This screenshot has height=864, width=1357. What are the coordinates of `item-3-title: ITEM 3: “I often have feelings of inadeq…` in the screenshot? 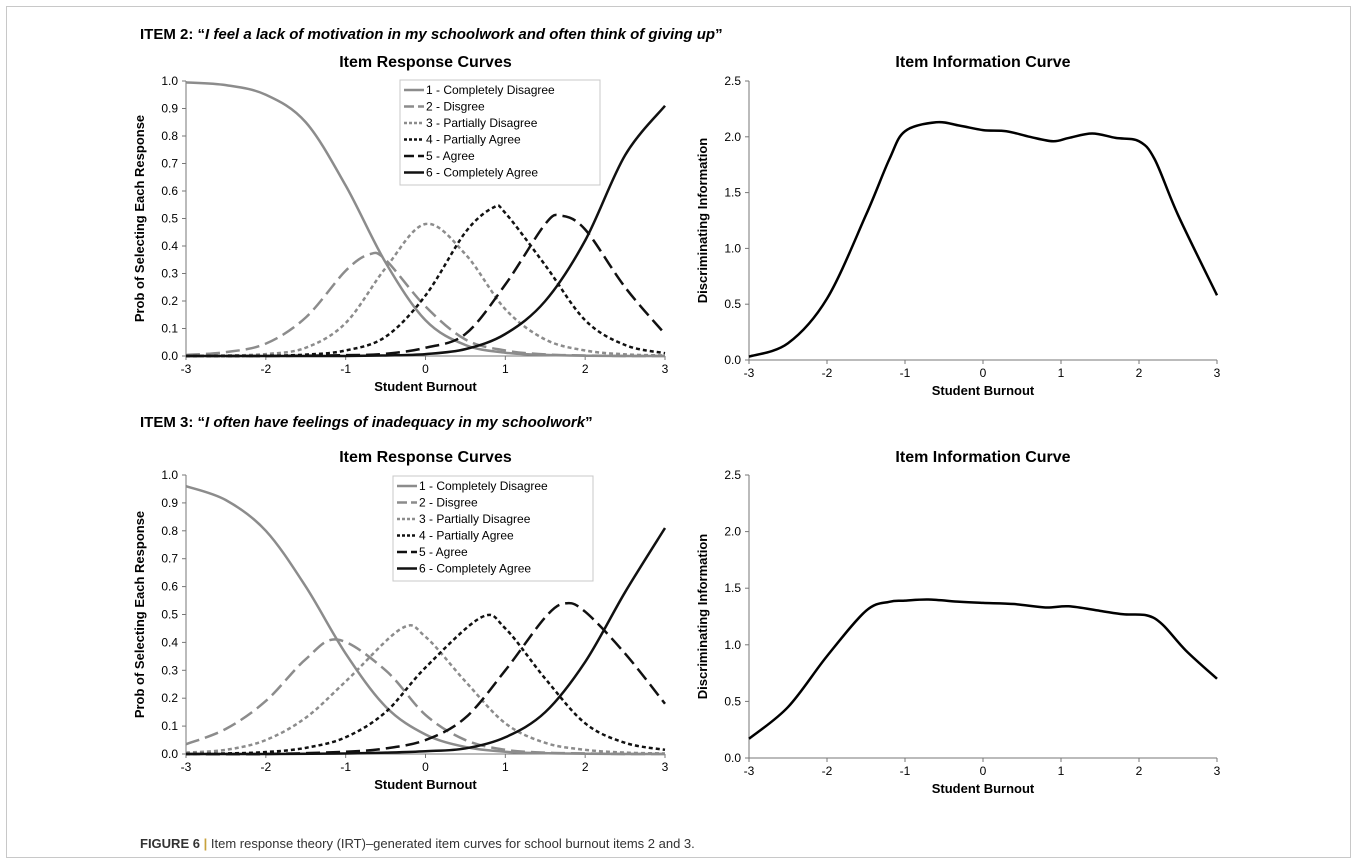 It's located at (366, 422).